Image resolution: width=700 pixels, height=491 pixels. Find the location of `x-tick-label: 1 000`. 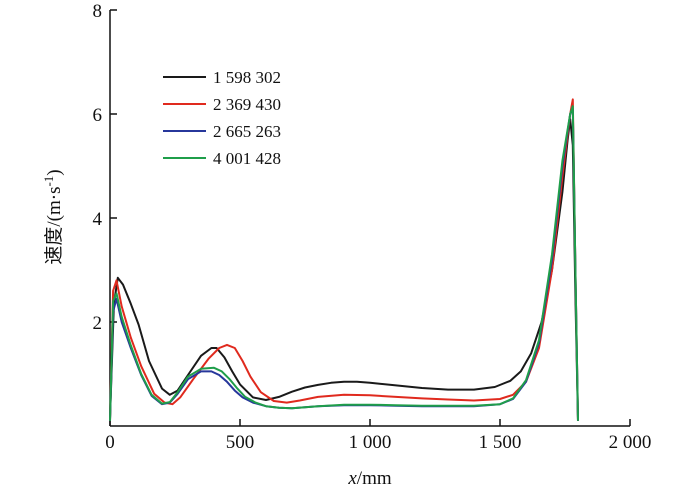

x-tick-label: 1 000 is located at coordinates (370, 442).